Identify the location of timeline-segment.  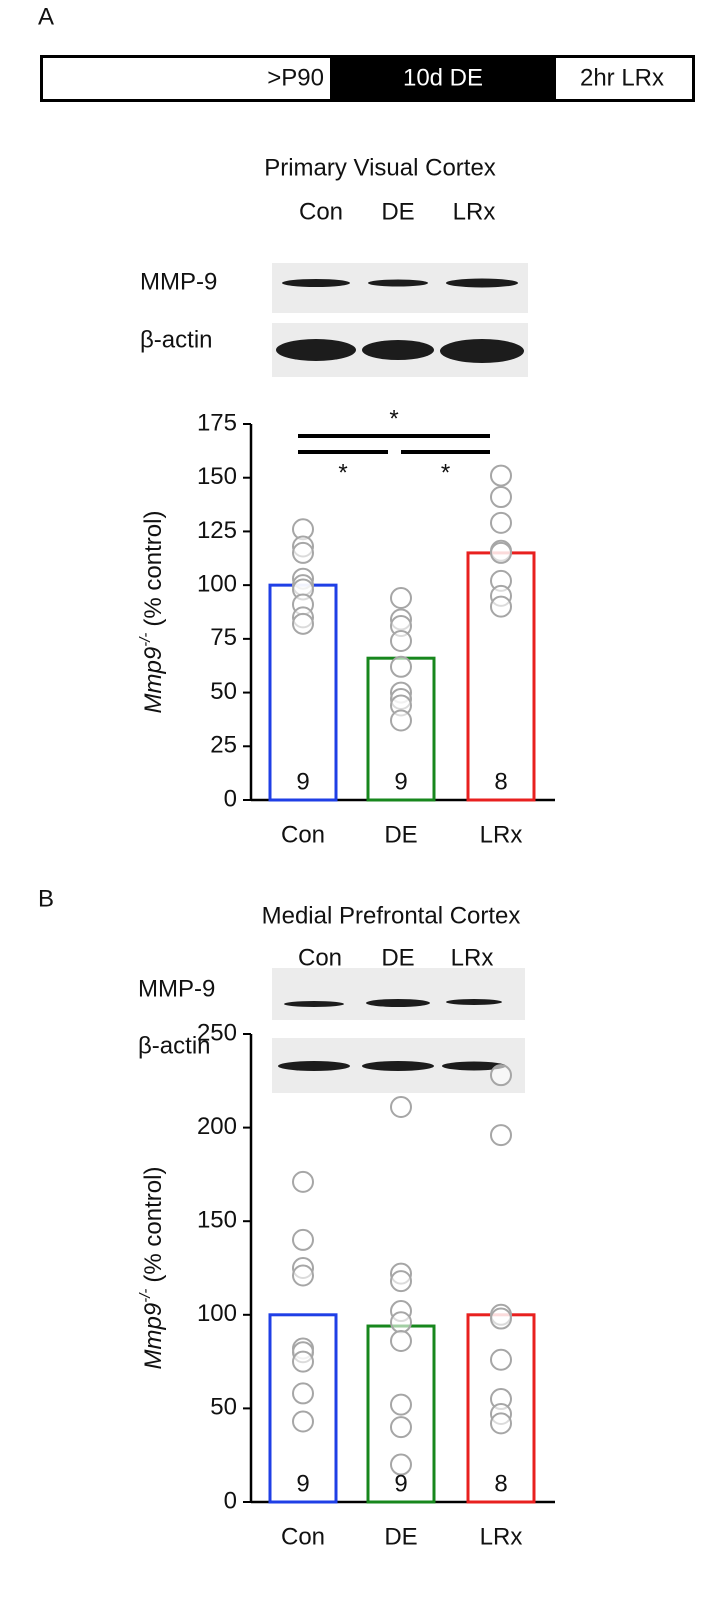
(443, 78).